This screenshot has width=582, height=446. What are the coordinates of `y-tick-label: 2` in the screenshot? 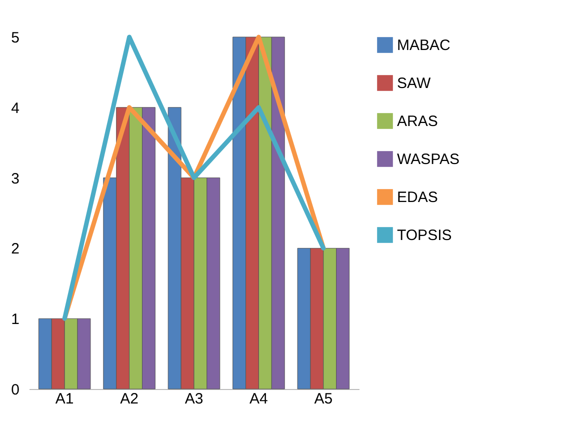 It's located at (15, 249).